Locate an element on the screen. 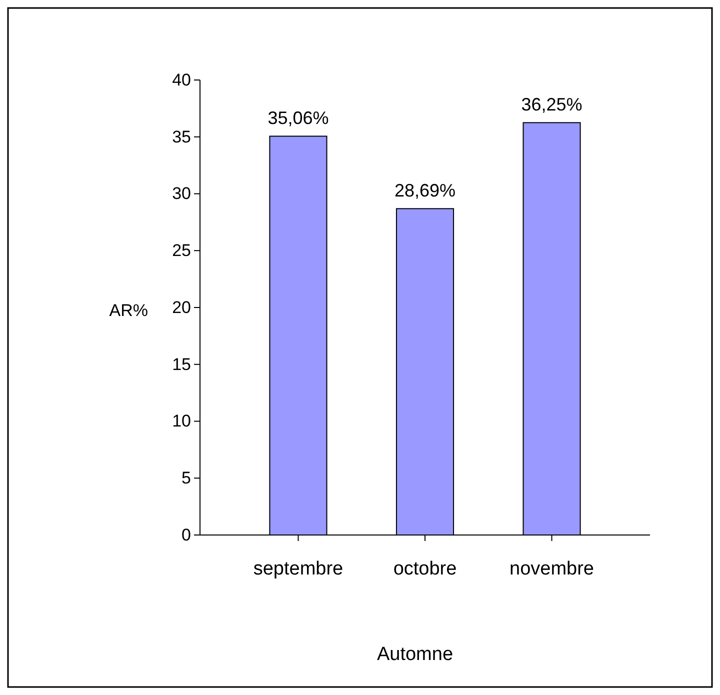 This screenshot has height=695, width=720. y-tick-label: 25 is located at coordinates (181, 250).